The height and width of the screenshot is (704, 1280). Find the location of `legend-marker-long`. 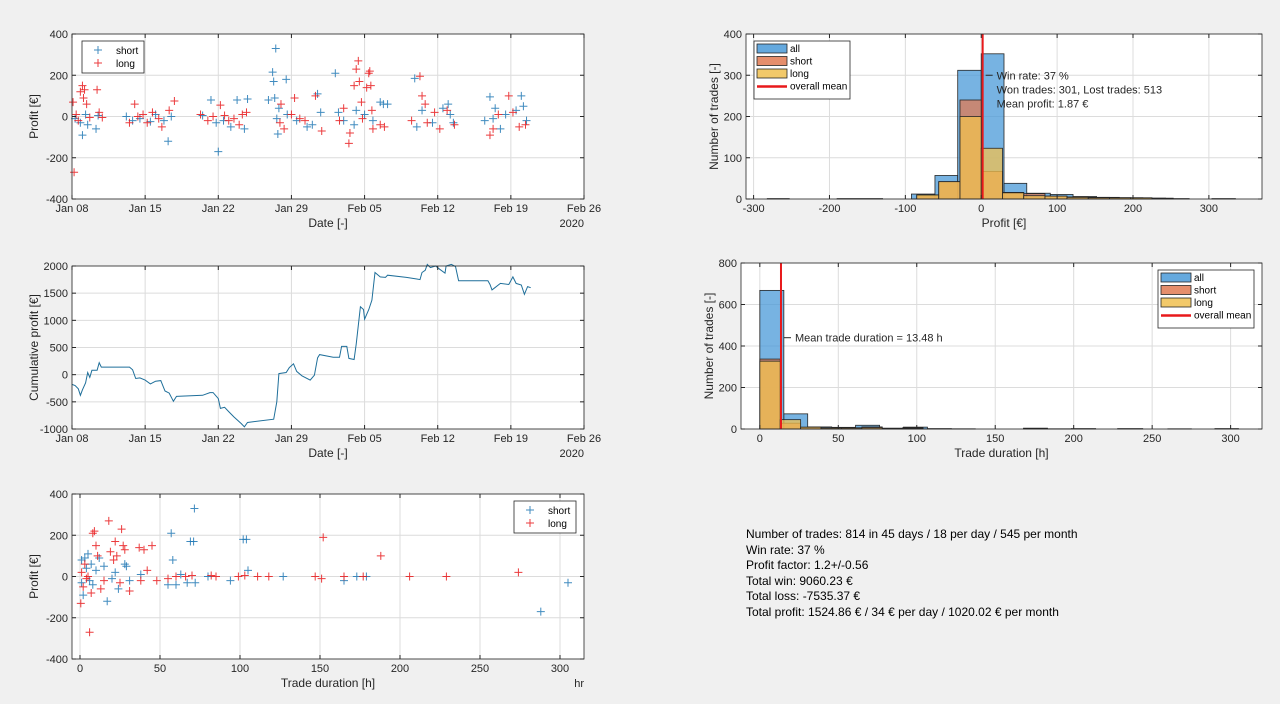

legend-marker-long is located at coordinates (98, 63).